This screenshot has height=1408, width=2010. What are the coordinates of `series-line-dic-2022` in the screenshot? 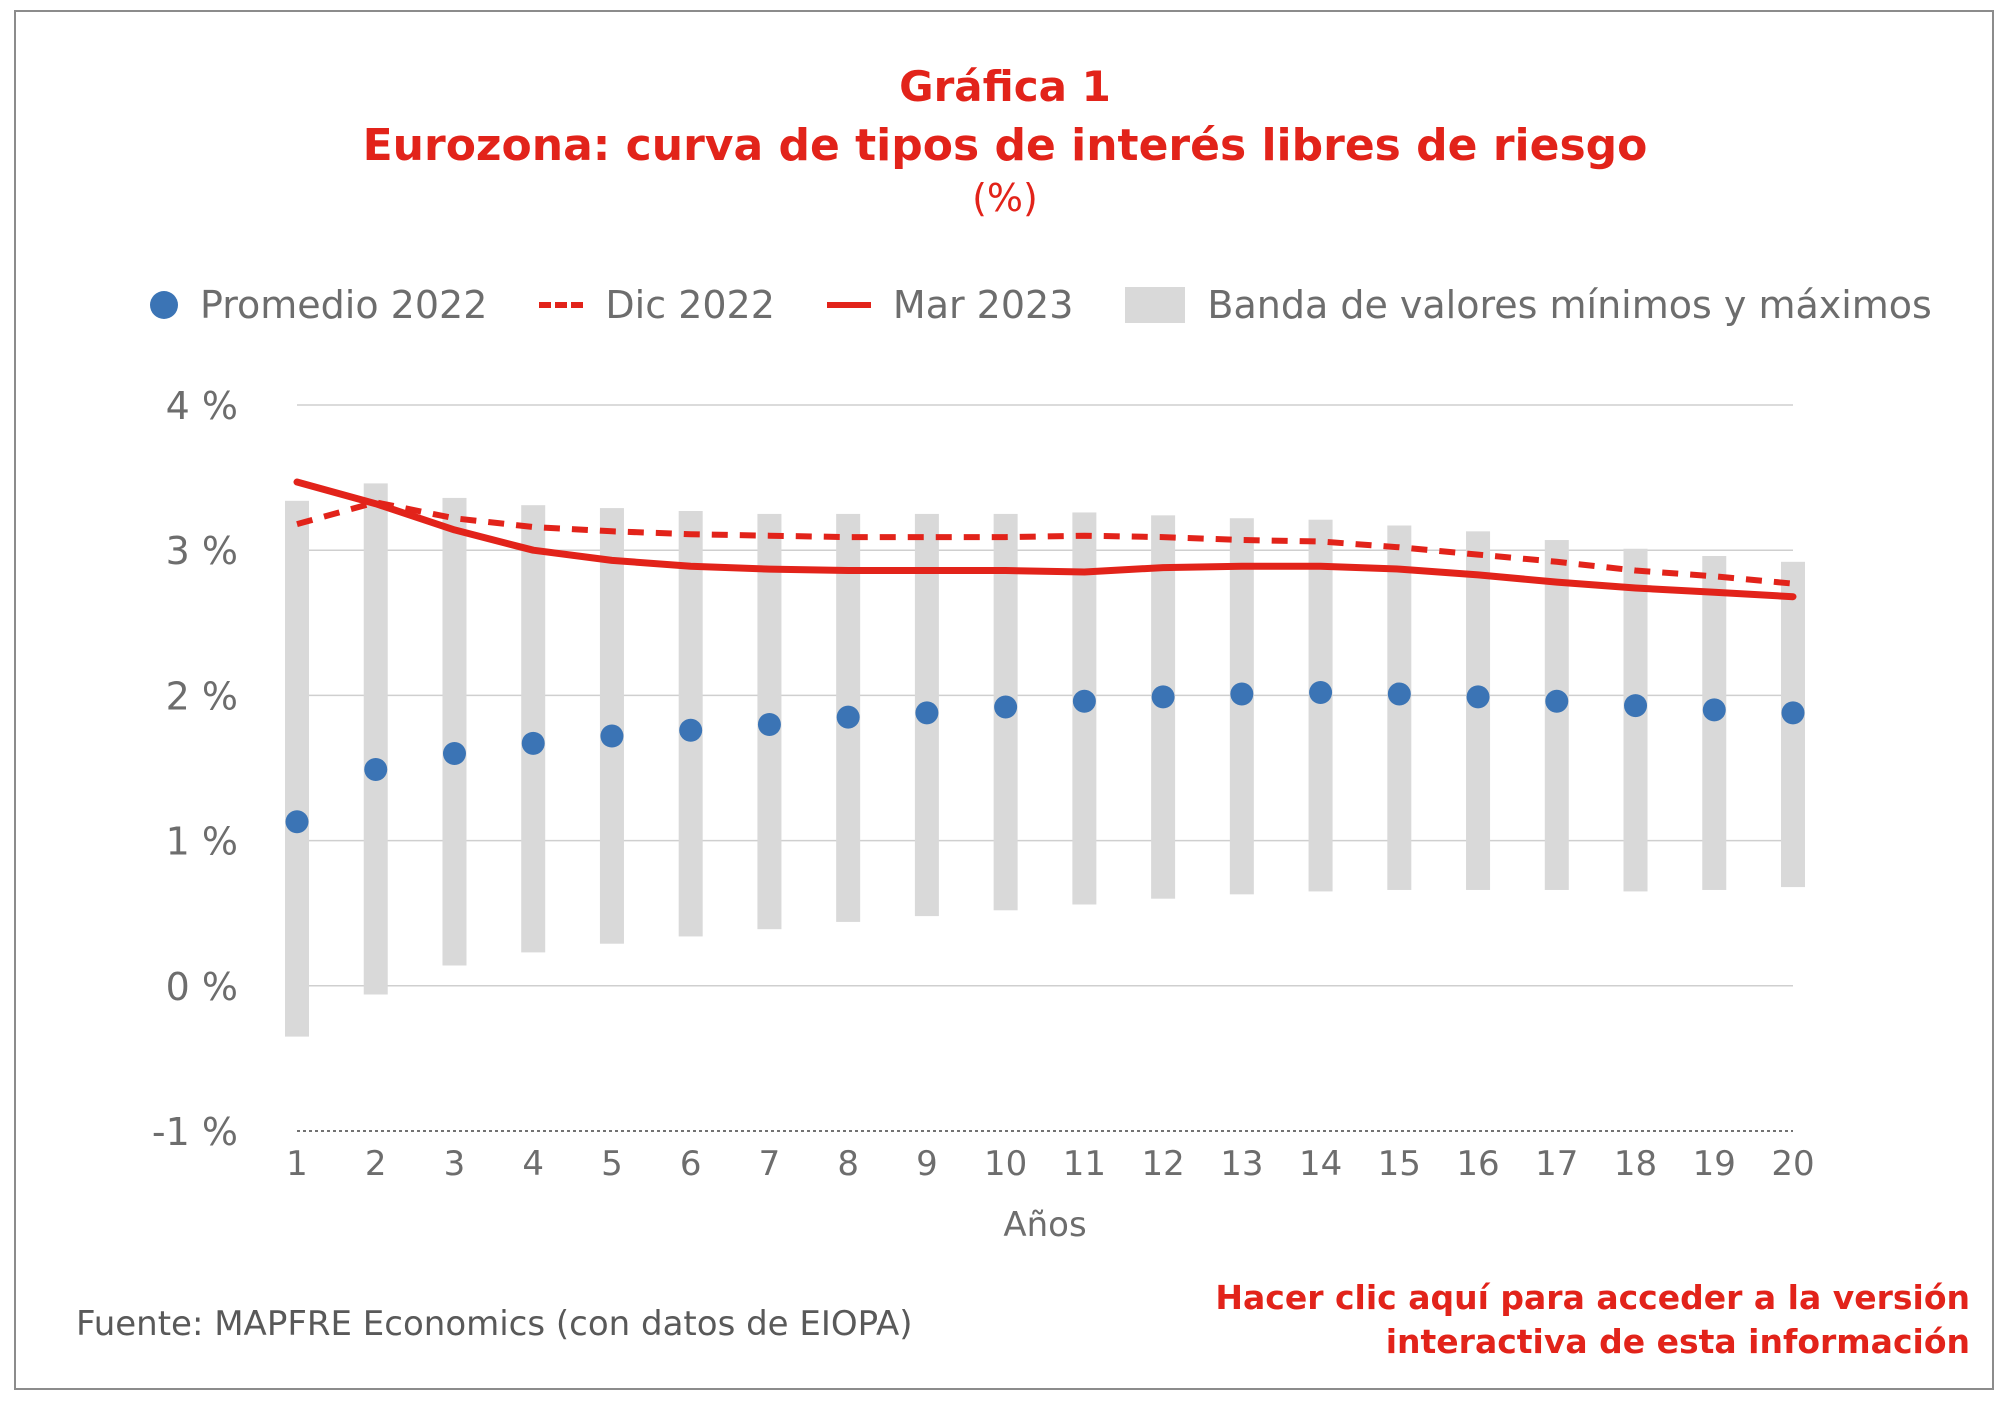 It's located at (1045, 543).